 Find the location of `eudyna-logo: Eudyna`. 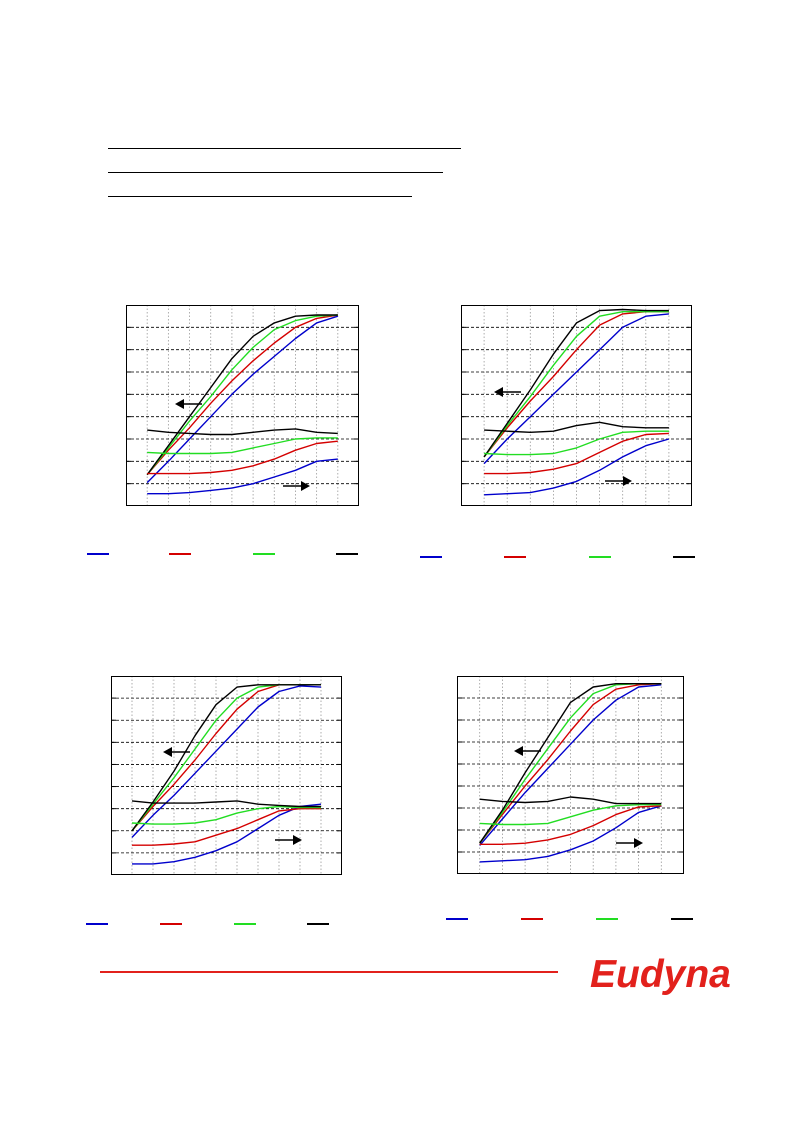

eudyna-logo: Eudyna is located at coordinates (660, 974).